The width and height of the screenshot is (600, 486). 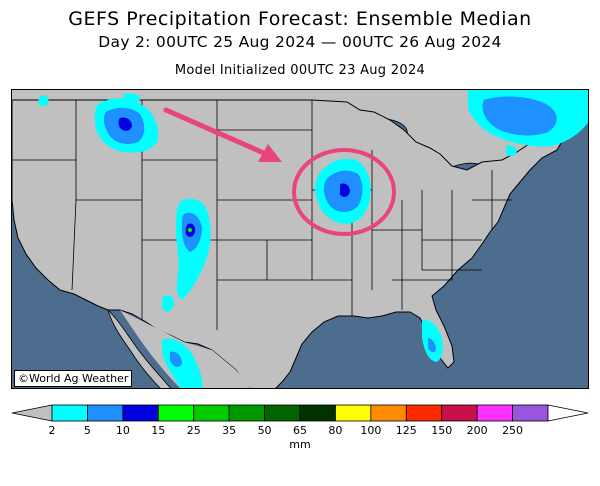 I want to click on highlight-arrow, so click(x=222, y=134).